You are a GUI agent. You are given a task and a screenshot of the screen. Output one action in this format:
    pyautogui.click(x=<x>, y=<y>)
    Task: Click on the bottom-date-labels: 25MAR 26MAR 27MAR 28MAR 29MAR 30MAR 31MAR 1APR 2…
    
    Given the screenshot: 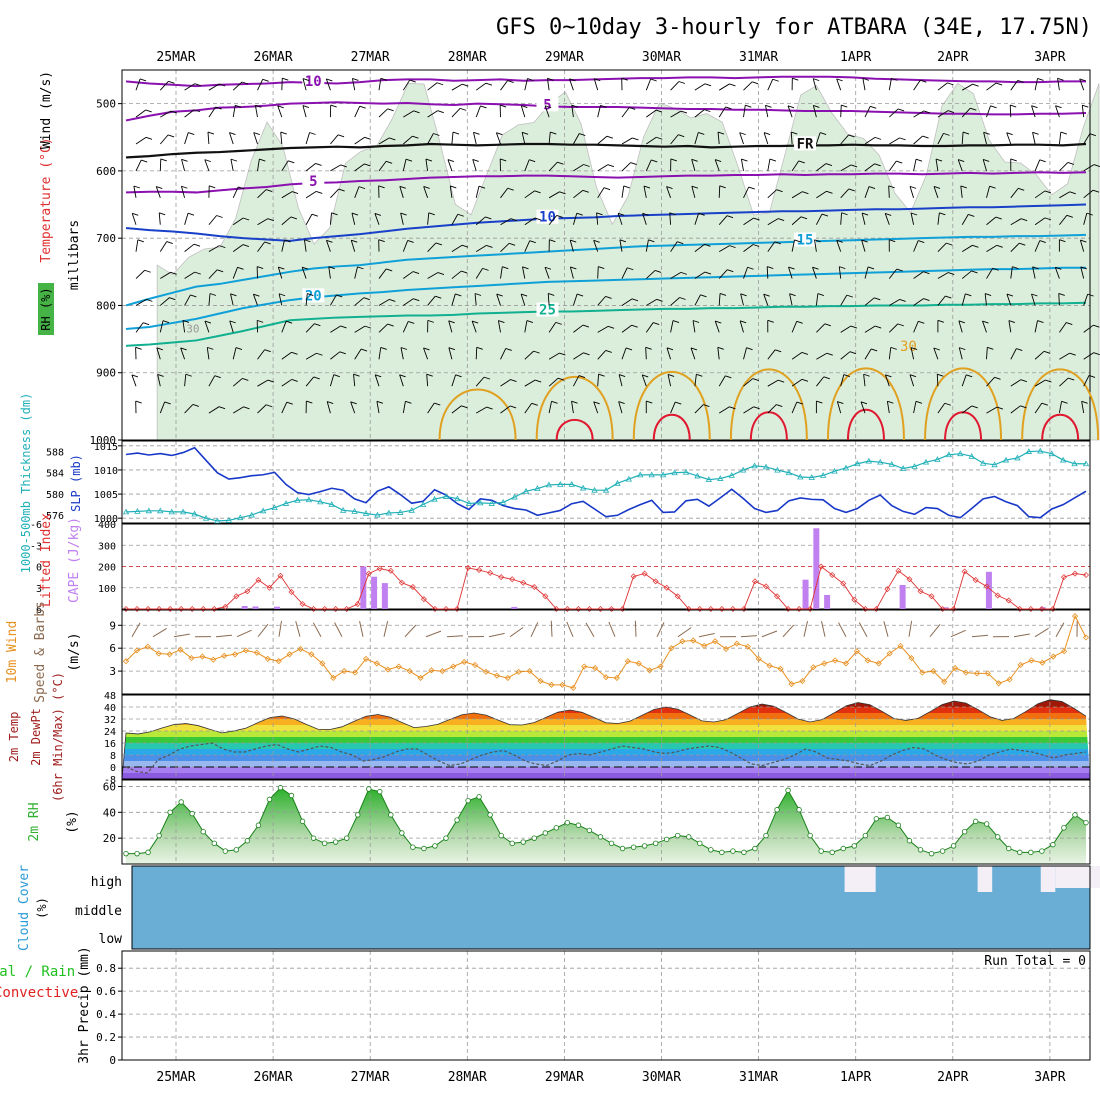 What is the action you would take?
    pyautogui.click(x=610, y=1077)
    